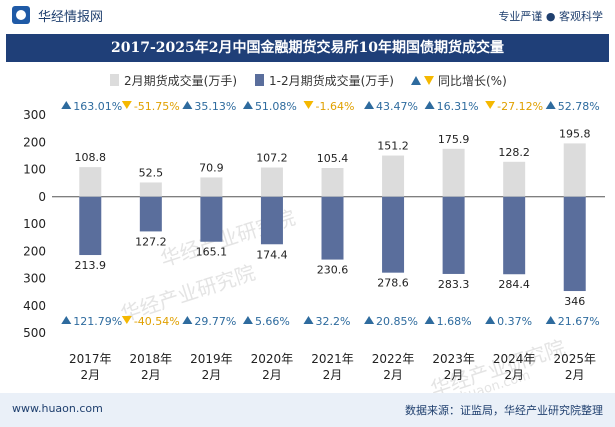 Image resolution: width=615 pixels, height=427 pixels. I want to click on top-bar: 华经情报网 专业严谨 ● 客观科学, so click(307, 15).